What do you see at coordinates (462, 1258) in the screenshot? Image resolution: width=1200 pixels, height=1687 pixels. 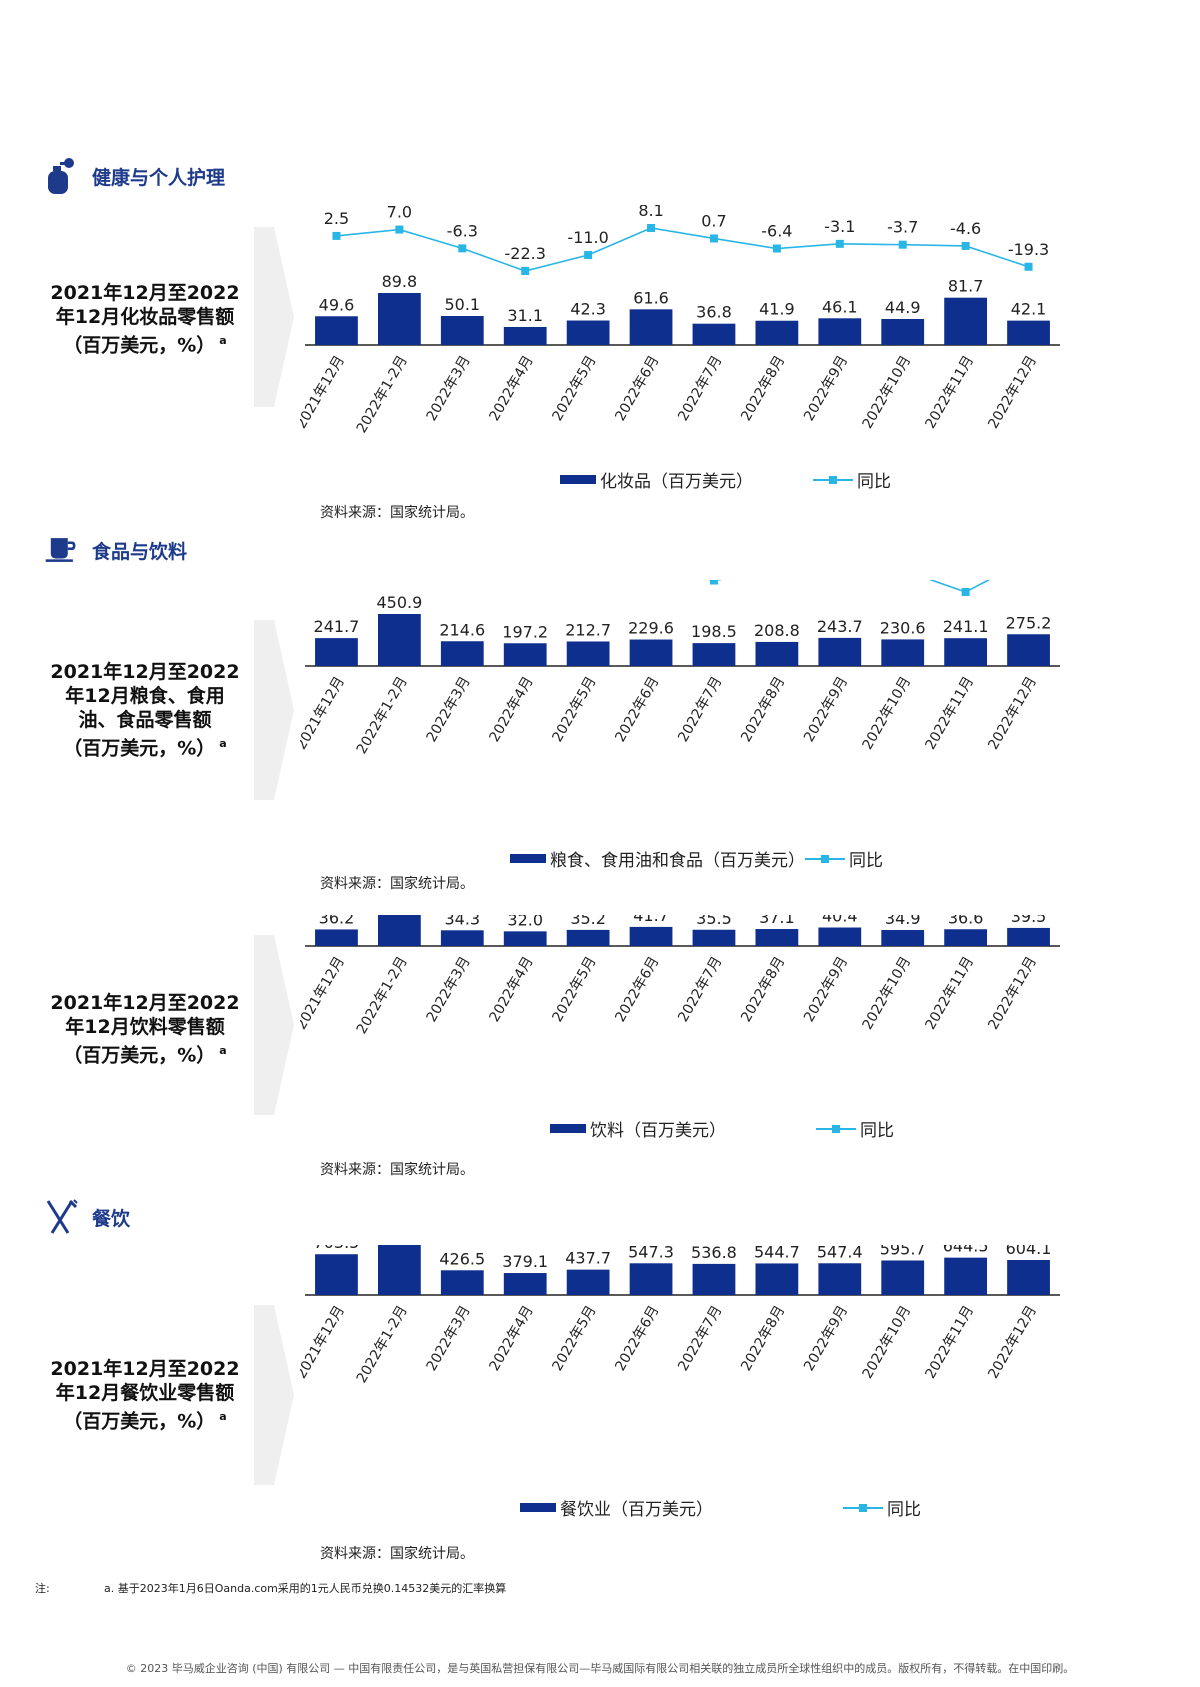 I see `bar-data-label: 426.5` at bounding box center [462, 1258].